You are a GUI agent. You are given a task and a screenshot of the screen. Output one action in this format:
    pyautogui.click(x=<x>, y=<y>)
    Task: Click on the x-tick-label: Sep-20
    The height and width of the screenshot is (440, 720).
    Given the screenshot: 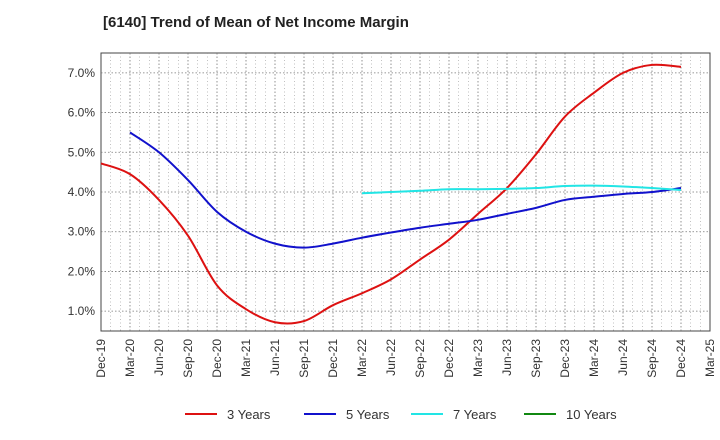 What is the action you would take?
    pyautogui.click(x=188, y=358)
    